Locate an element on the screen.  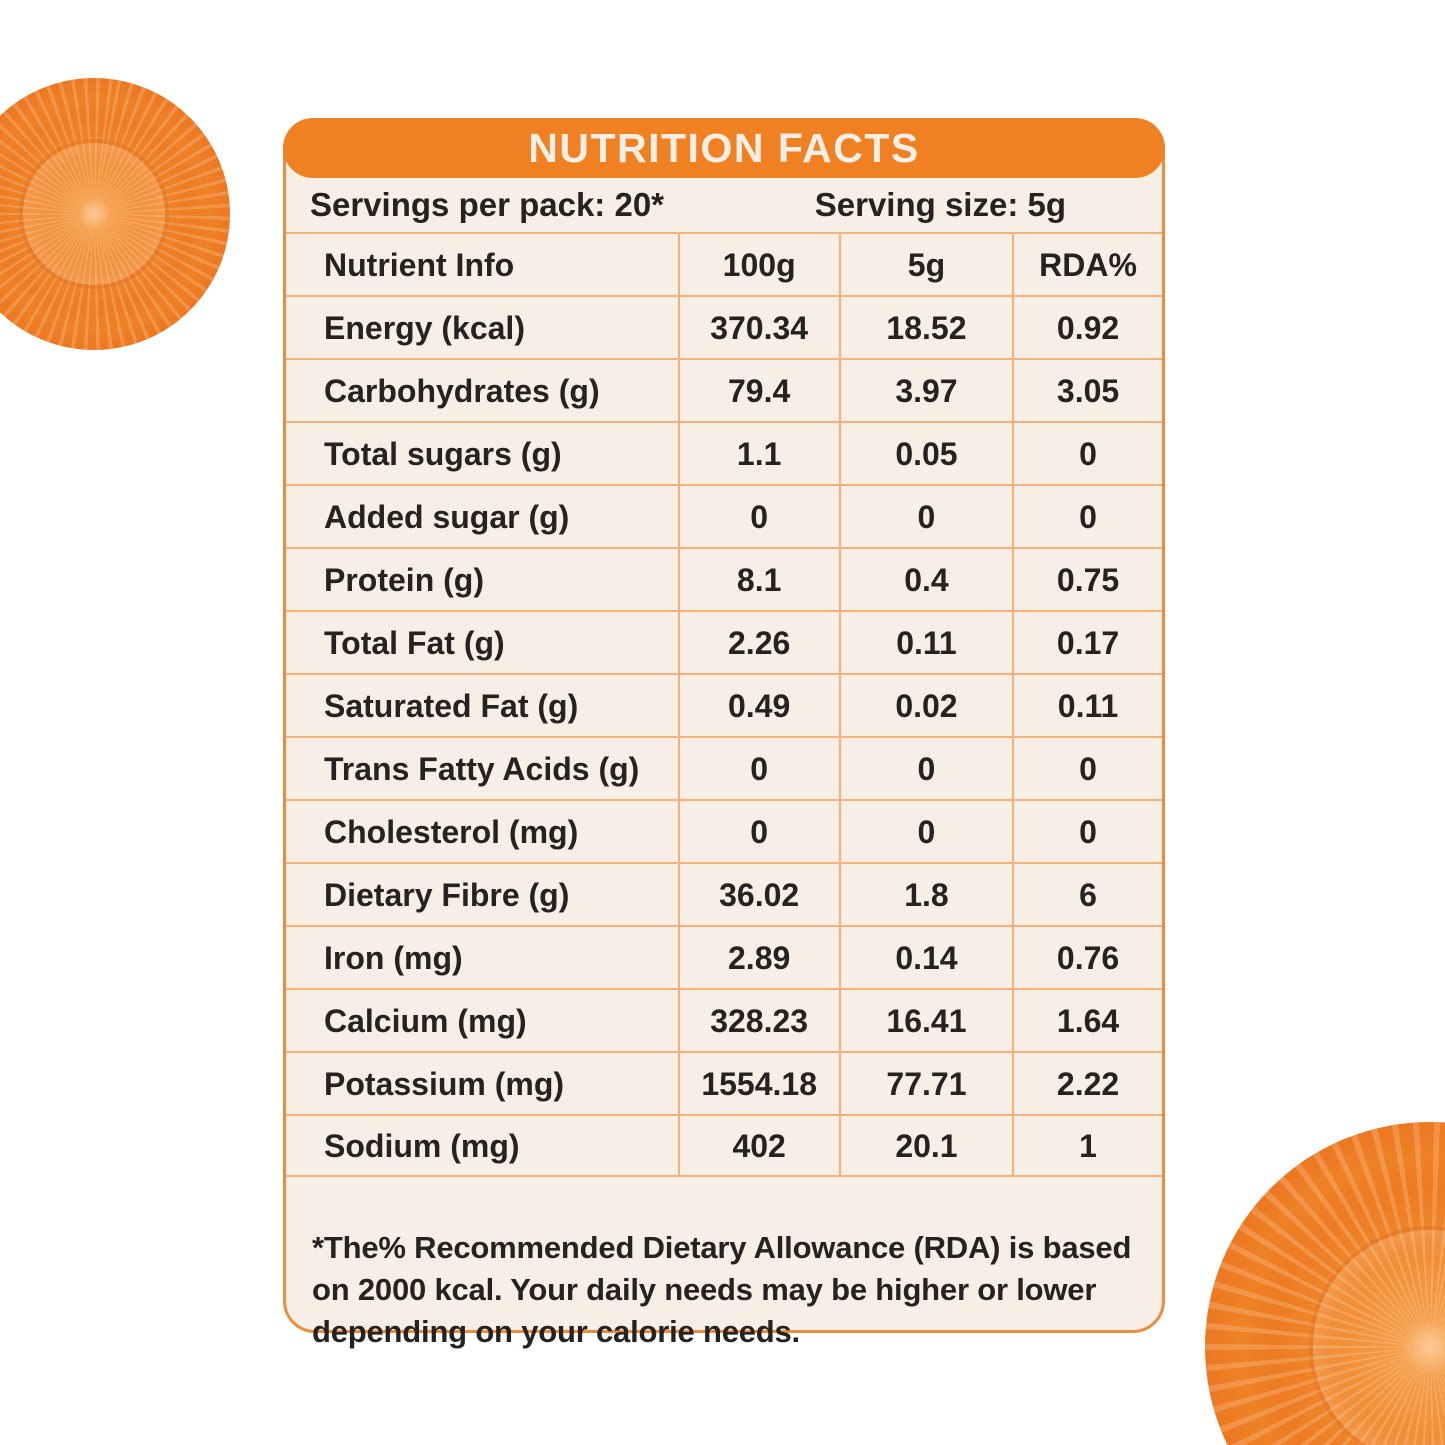
column-header-5g: 5g is located at coordinates (925, 263).